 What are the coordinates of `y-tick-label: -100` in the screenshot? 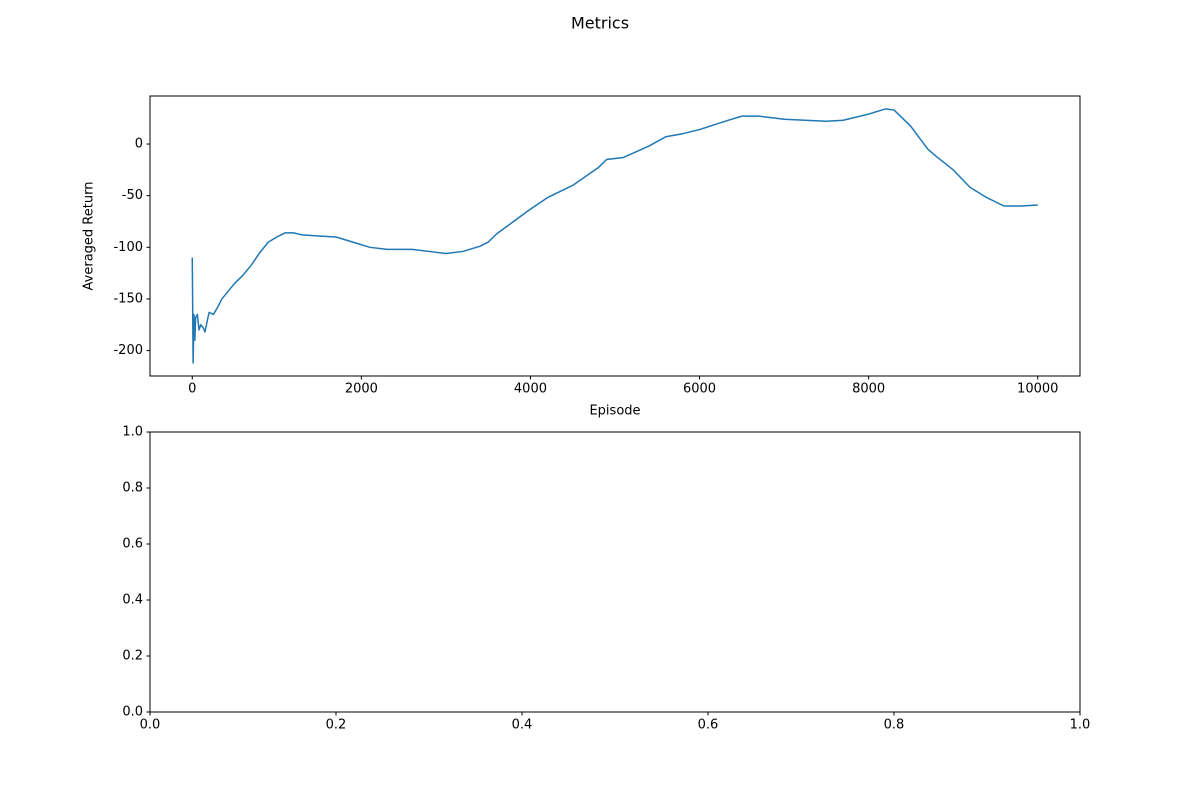 It's located at (128, 247).